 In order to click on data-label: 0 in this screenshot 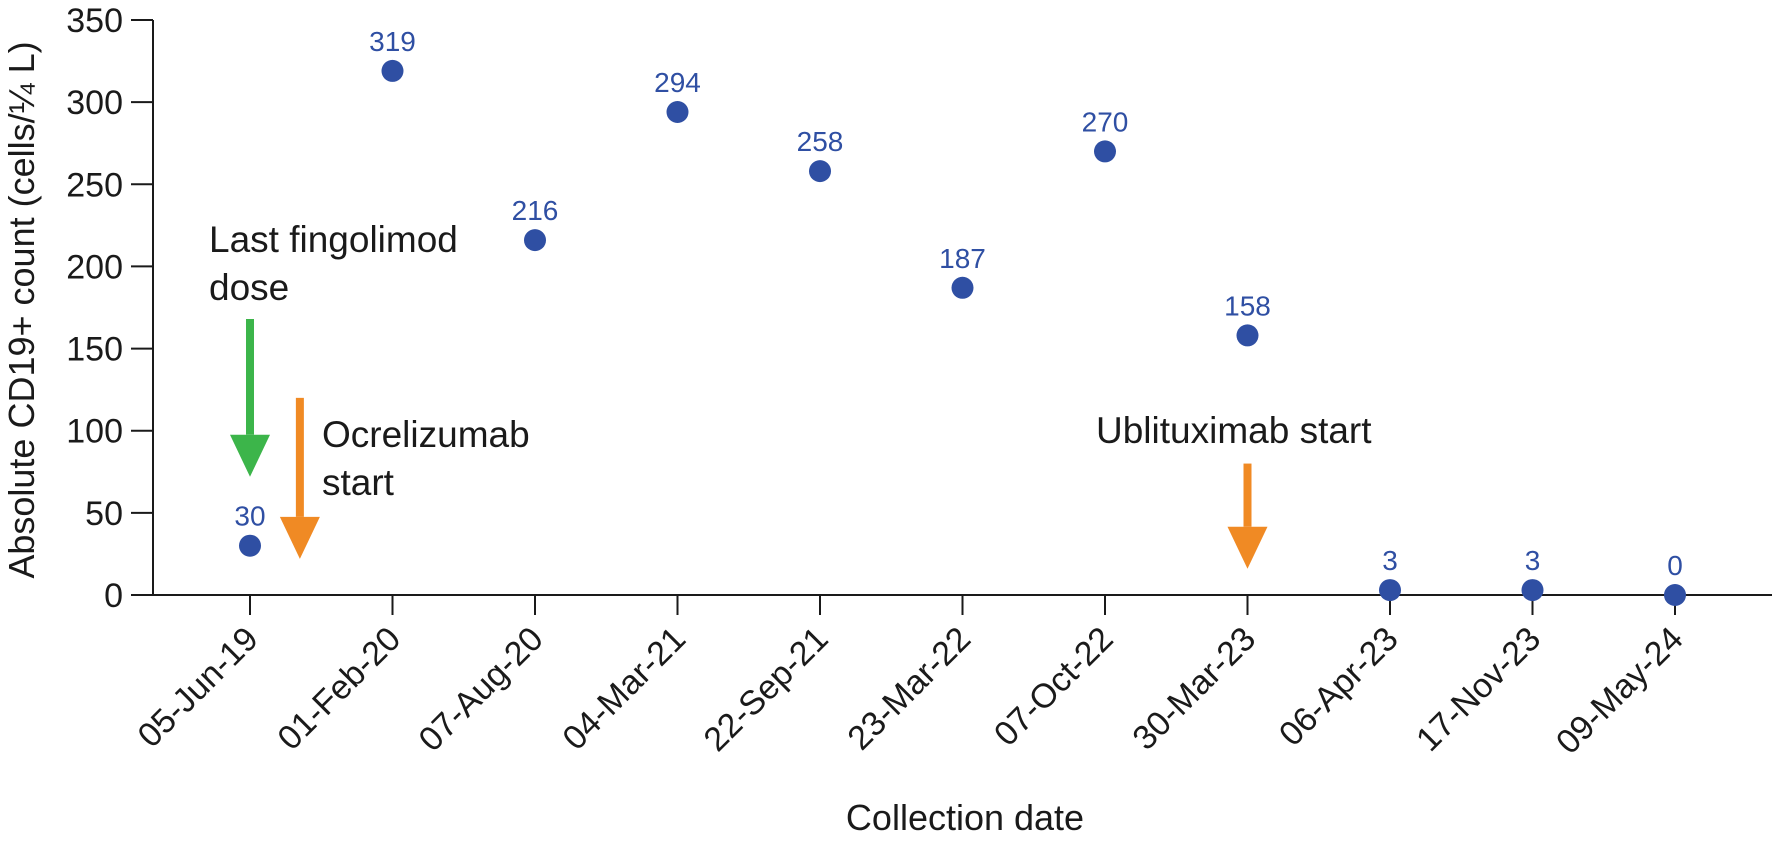, I will do `click(1675, 565)`.